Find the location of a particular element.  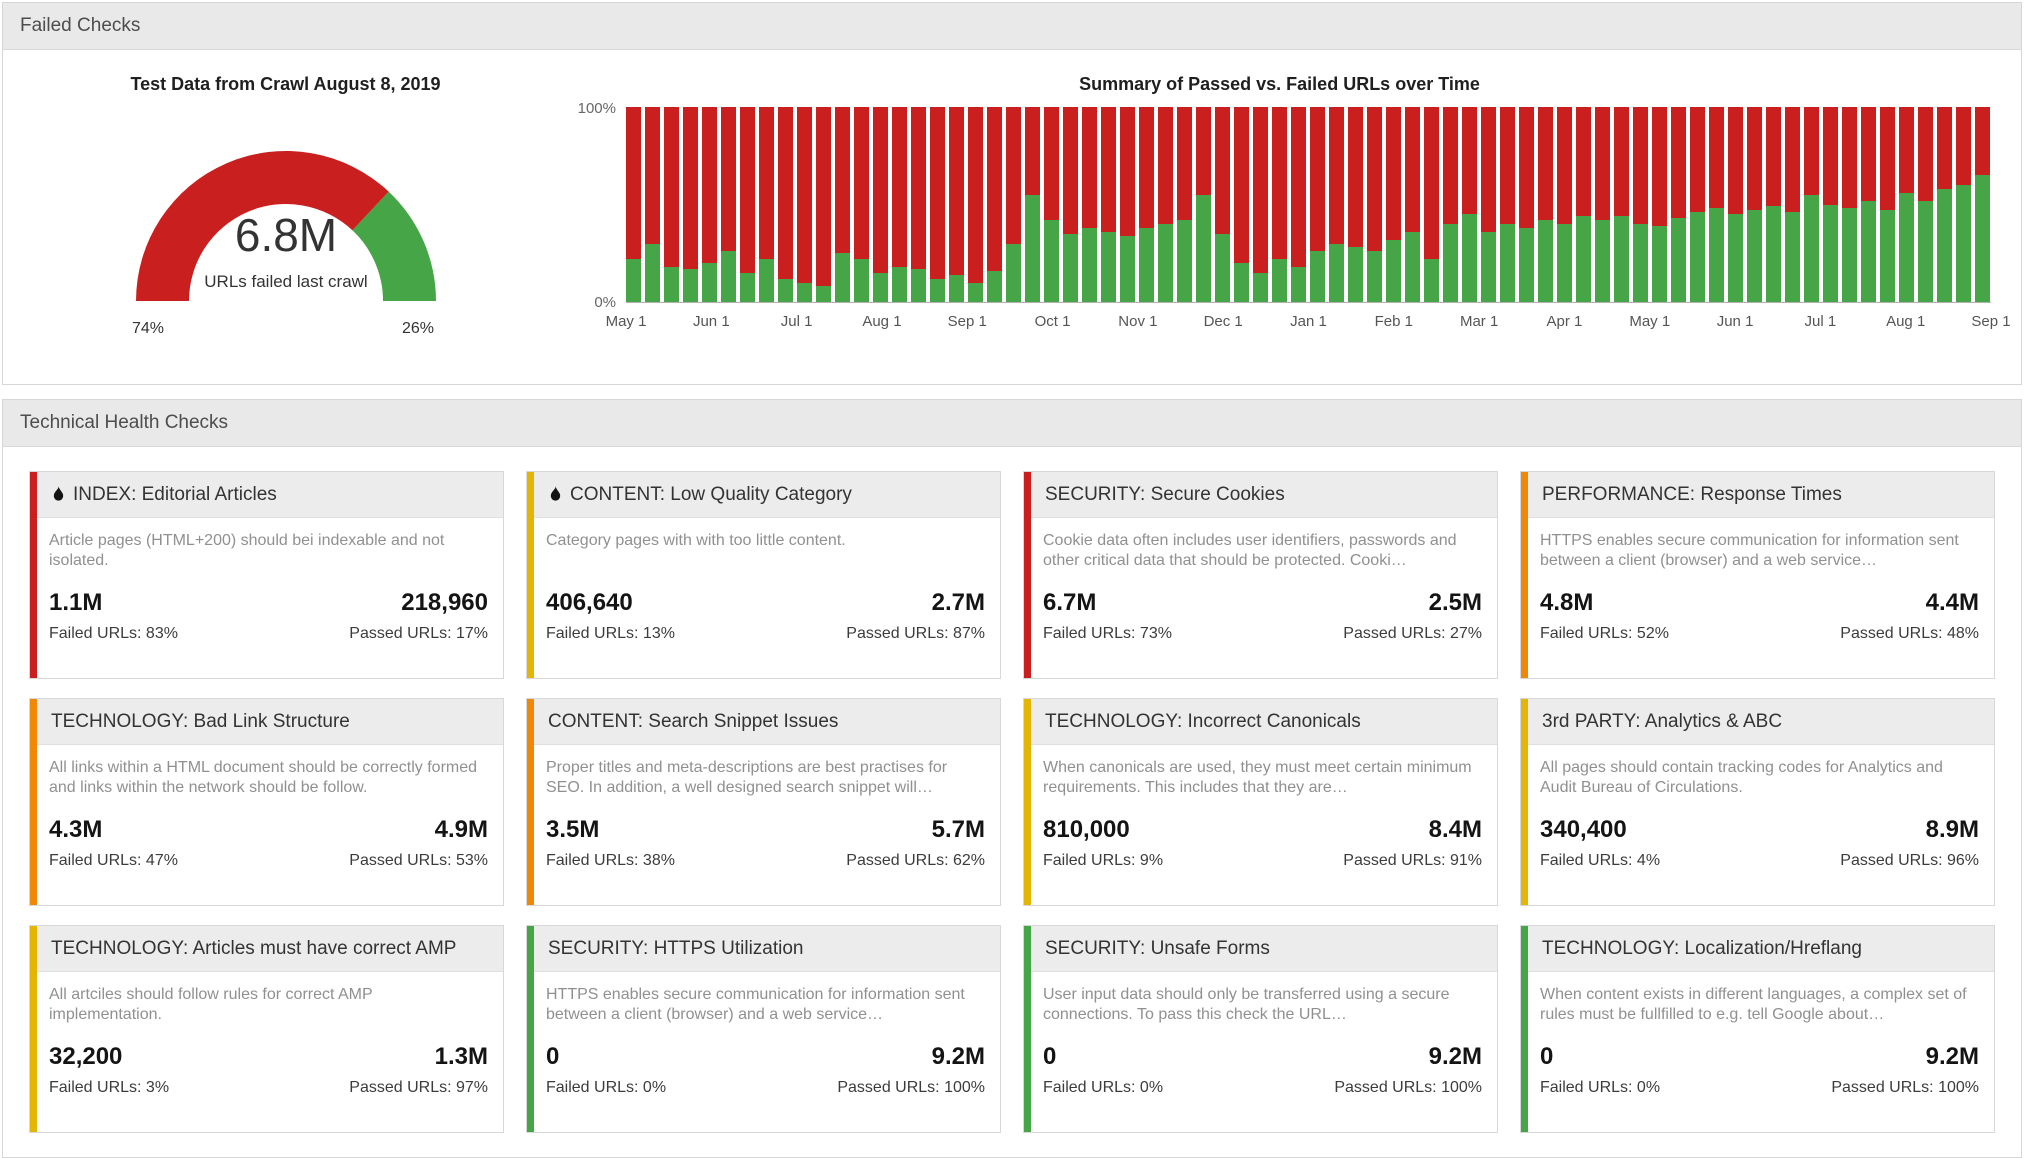

passed-percentage: Passed URLs: 87% is located at coordinates (915, 633).